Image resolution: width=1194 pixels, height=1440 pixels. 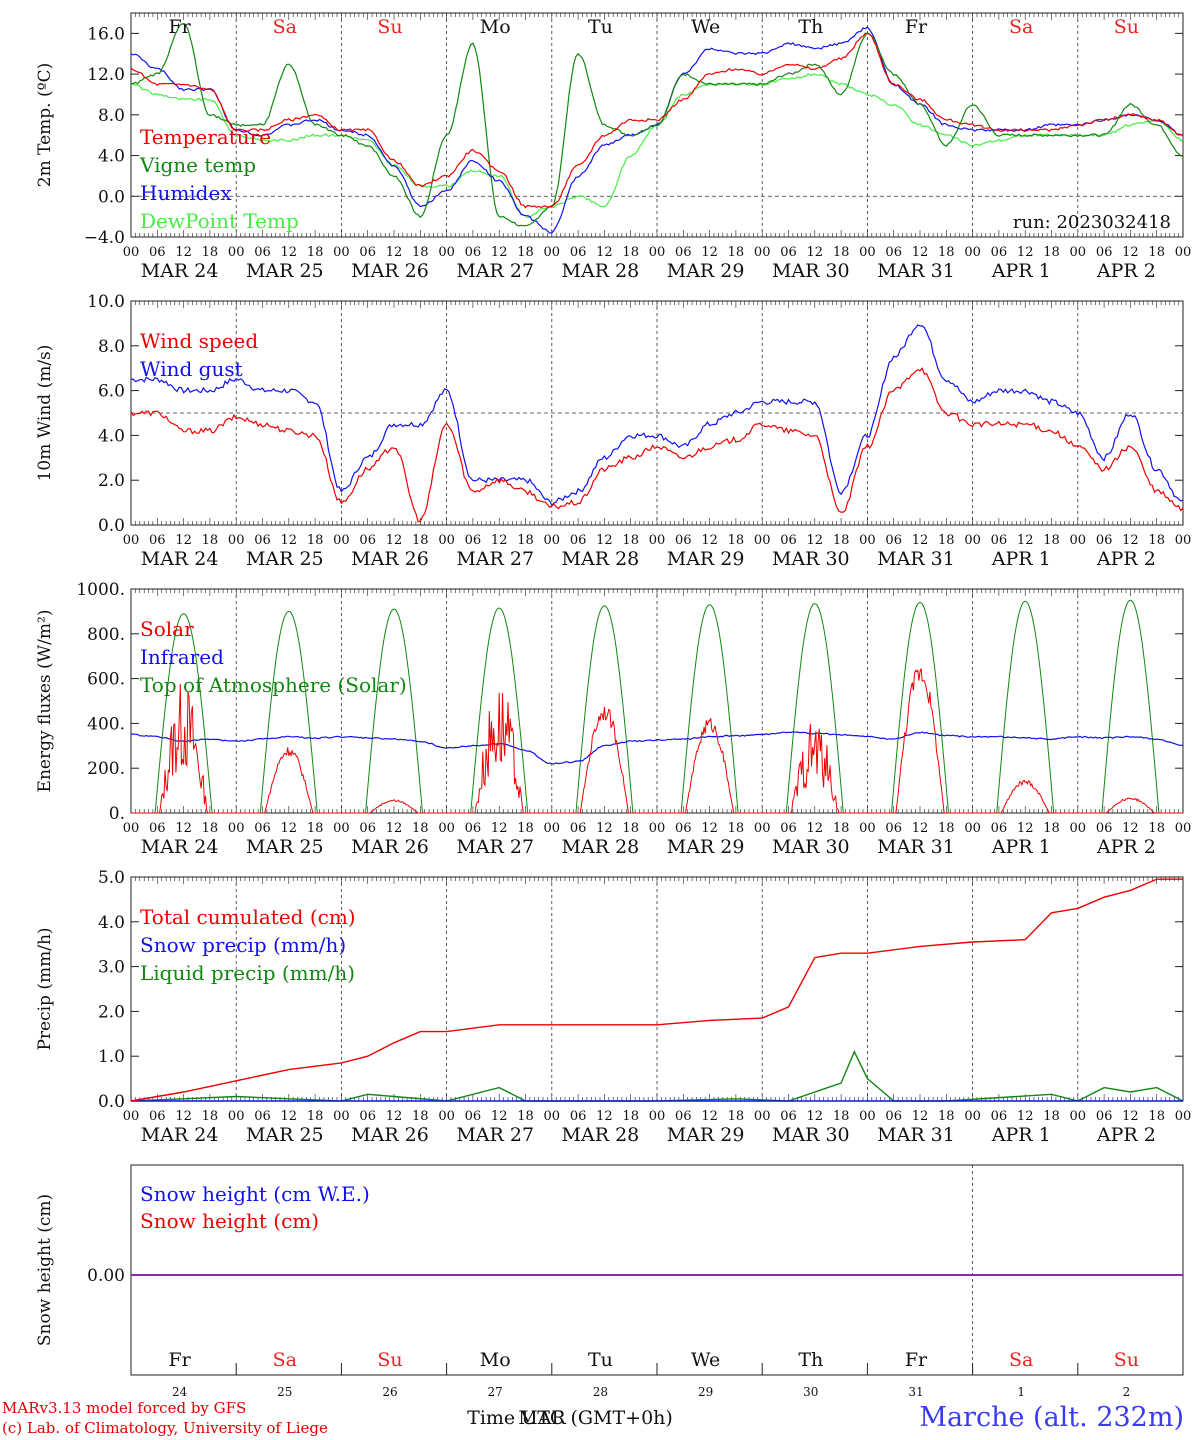 What do you see at coordinates (167, 629) in the screenshot?
I see `legend-solar: Solar` at bounding box center [167, 629].